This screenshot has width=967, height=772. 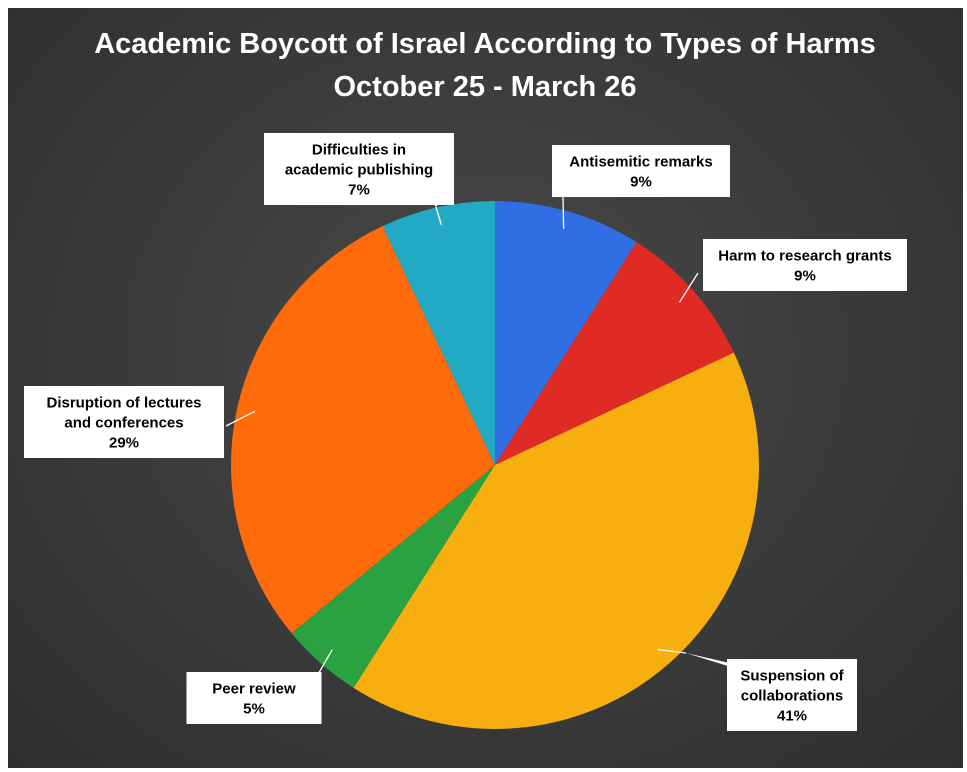 What do you see at coordinates (359, 190) in the screenshot?
I see `slice-value-label: 7%` at bounding box center [359, 190].